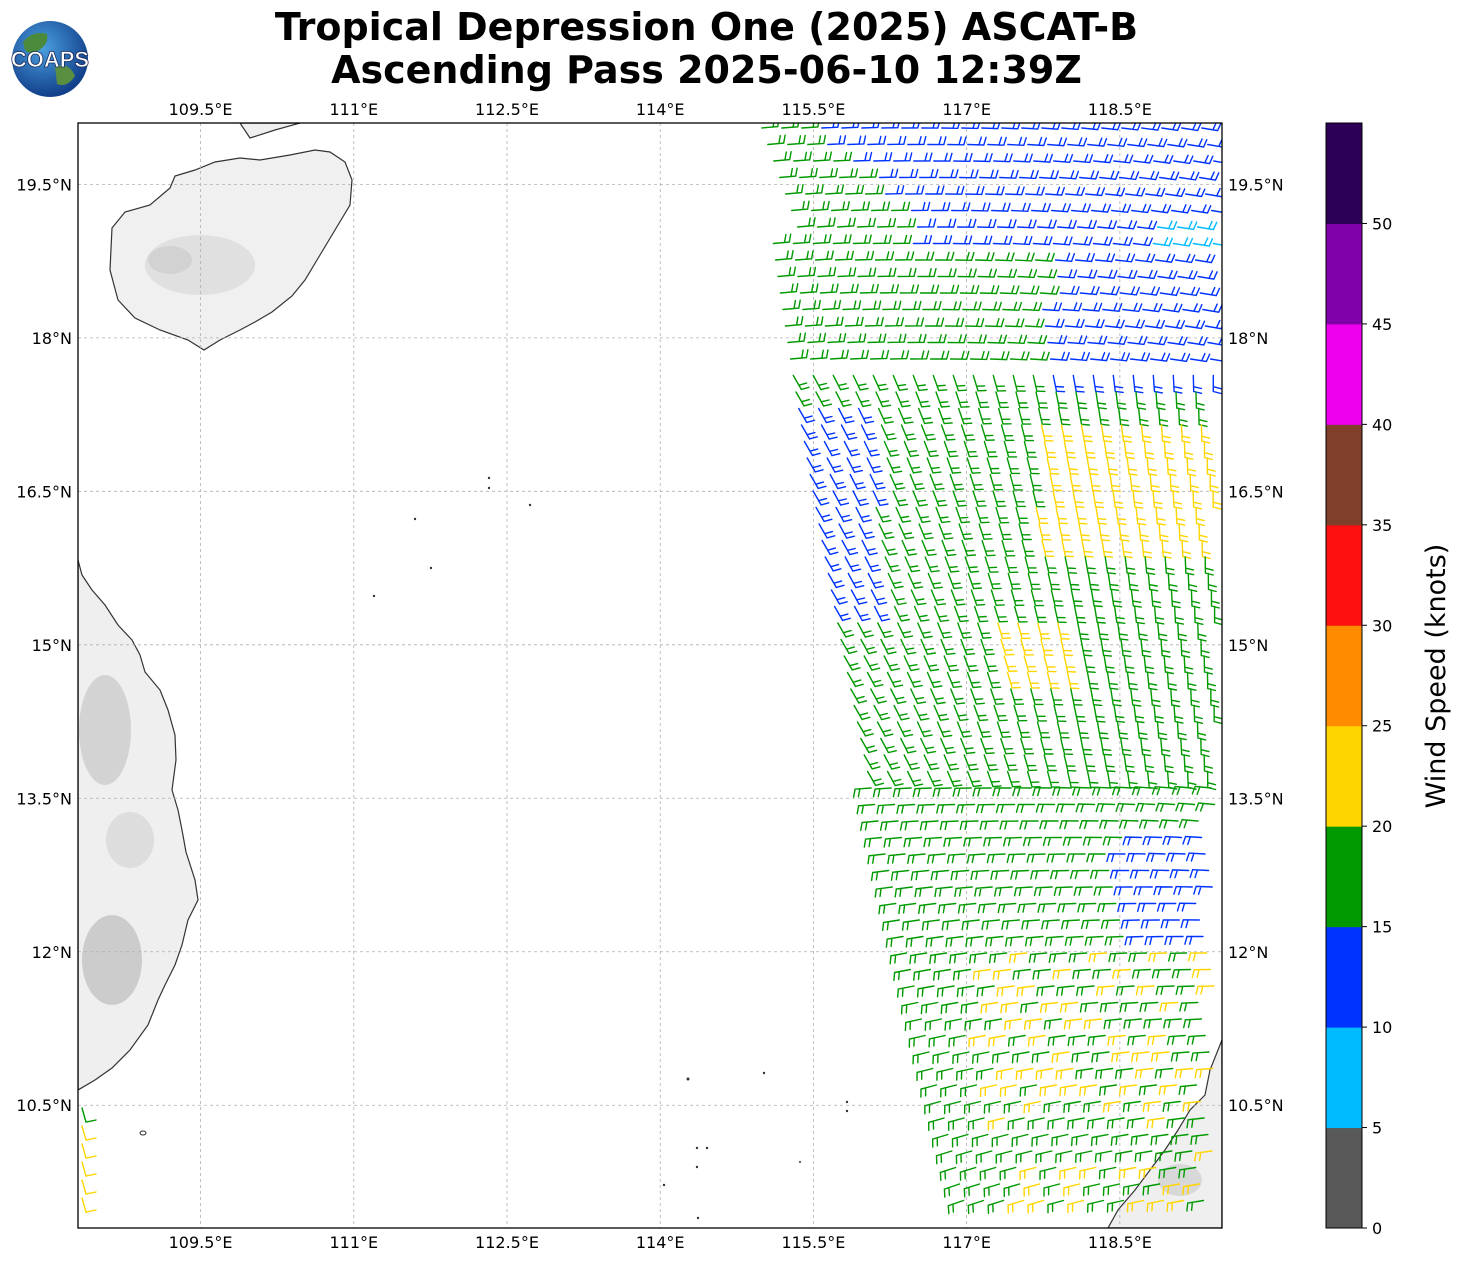  I want to click on colorbar-tick-label-5: 25, so click(1382, 726).